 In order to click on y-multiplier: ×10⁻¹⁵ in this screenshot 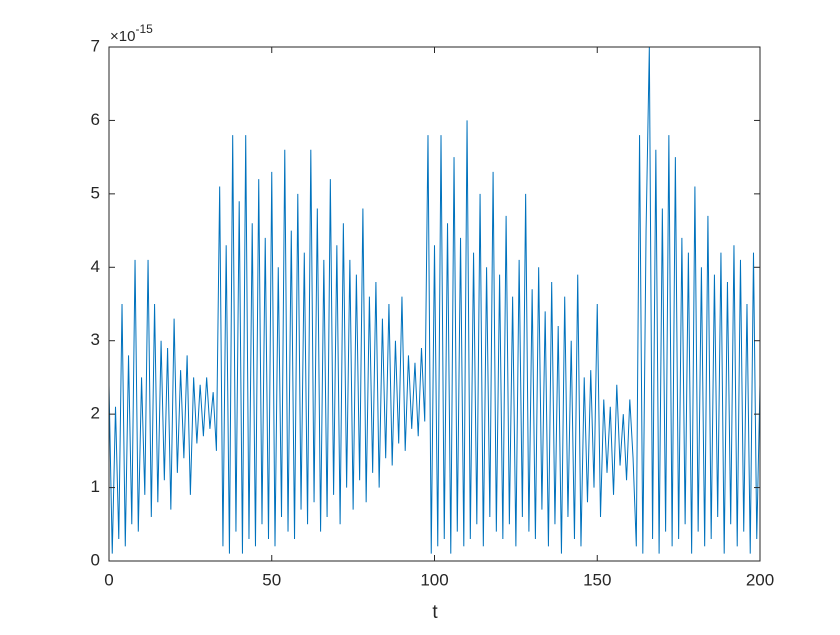, I will do `click(131, 33)`.